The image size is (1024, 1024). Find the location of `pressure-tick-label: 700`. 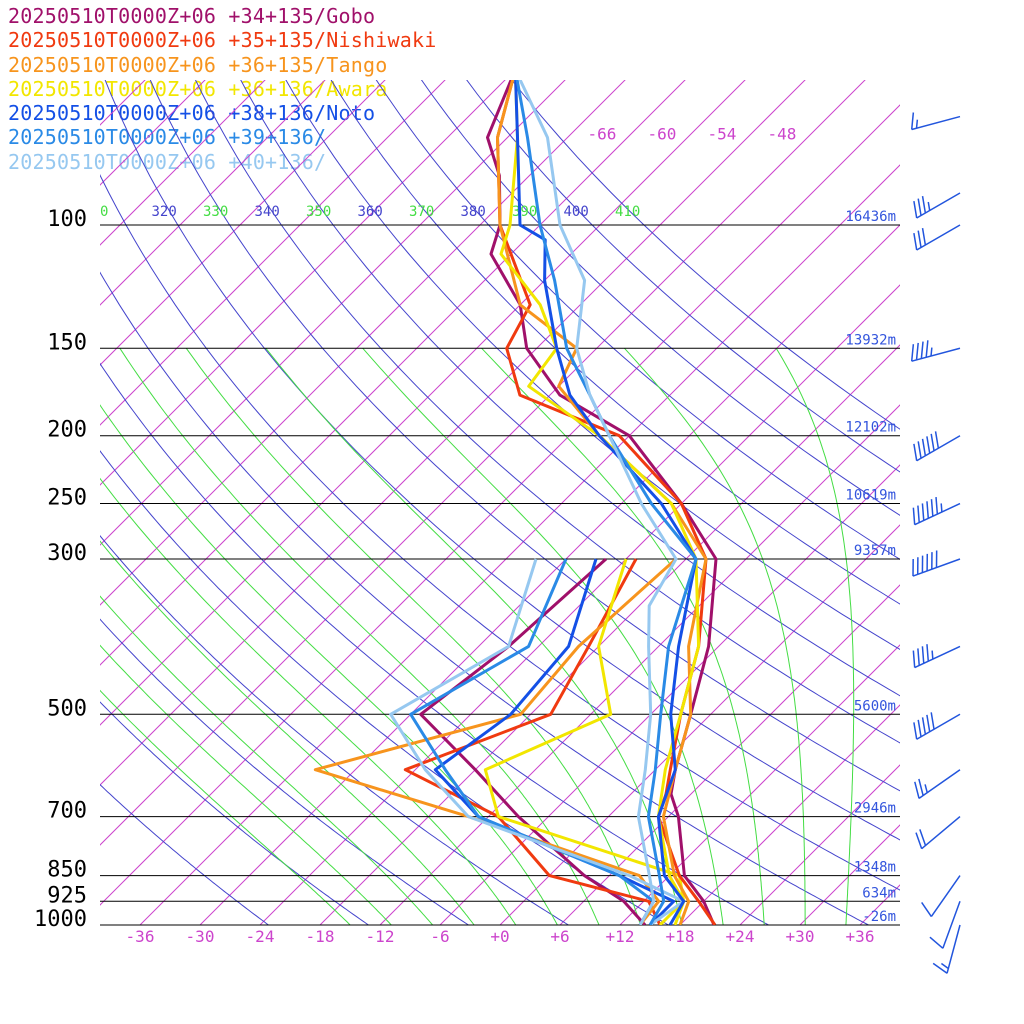

pressure-tick-label: 700 is located at coordinates (67, 811).